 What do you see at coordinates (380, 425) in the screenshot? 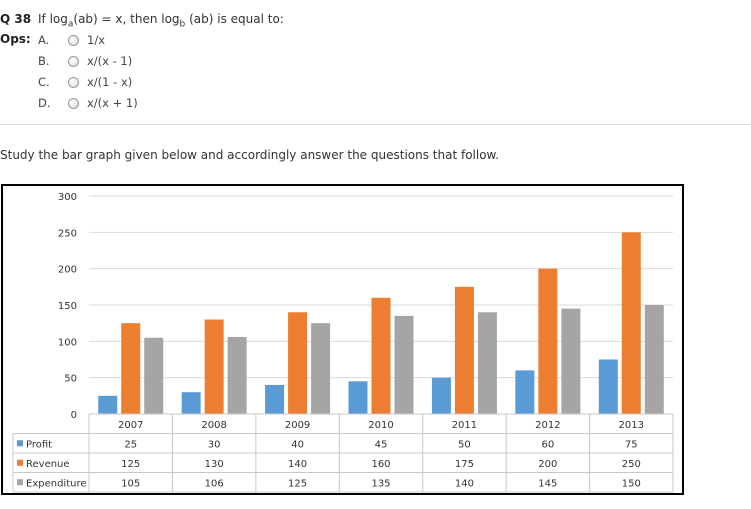
I see `category-label: 2010` at bounding box center [380, 425].